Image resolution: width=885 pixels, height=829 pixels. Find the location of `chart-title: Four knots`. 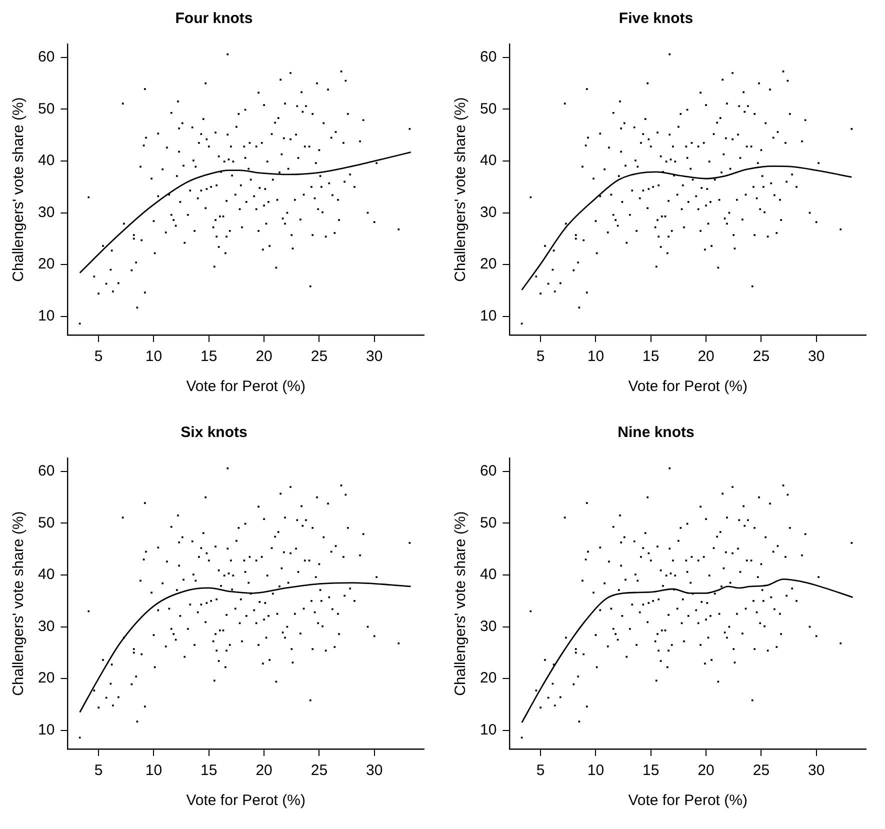

chart-title: Four knots is located at coordinates (214, 19).